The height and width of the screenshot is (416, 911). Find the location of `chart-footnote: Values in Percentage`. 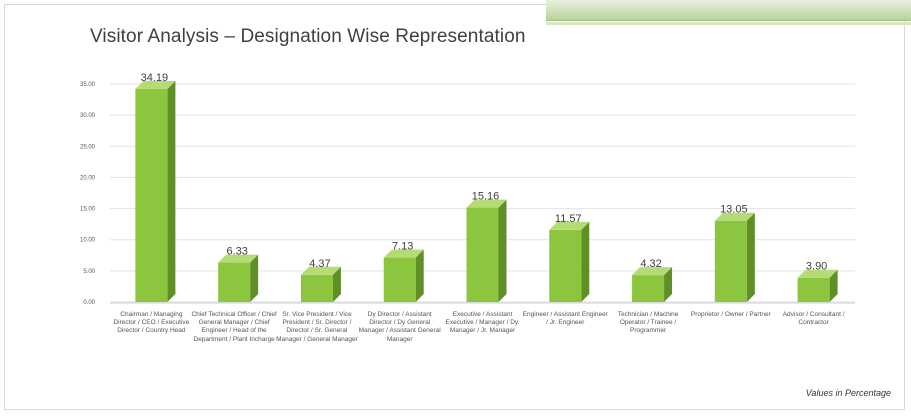

chart-footnote: Values in Percentage is located at coordinates (848, 393).